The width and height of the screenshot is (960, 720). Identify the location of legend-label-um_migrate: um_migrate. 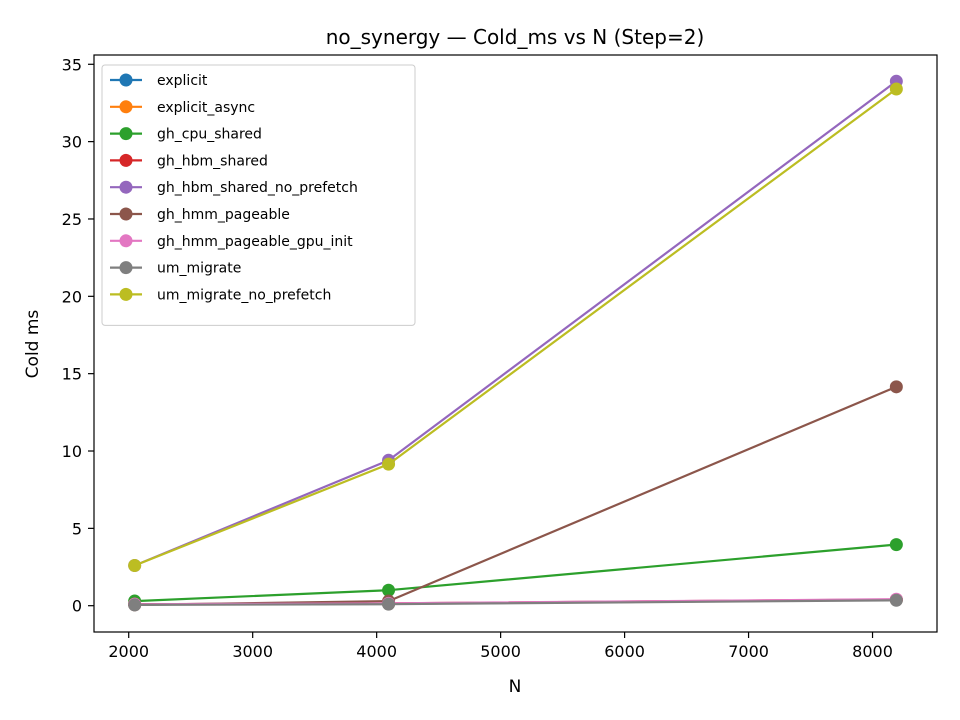
(199, 269).